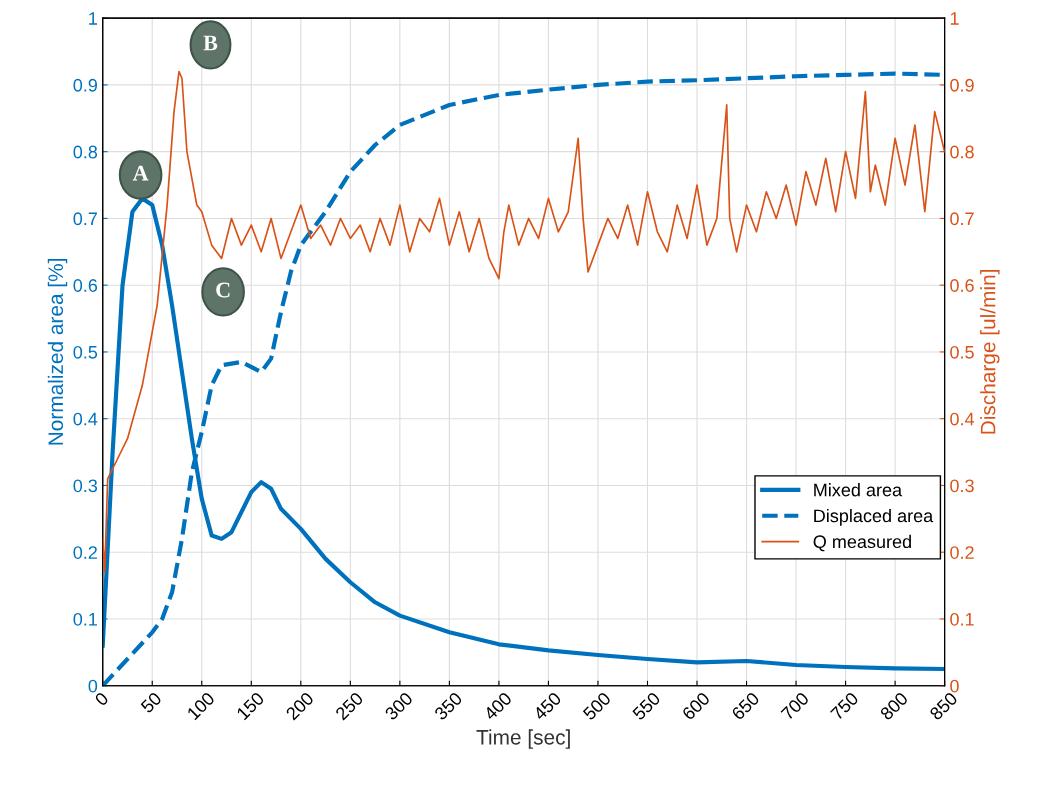  I want to click on annotation: B, so click(210, 43).